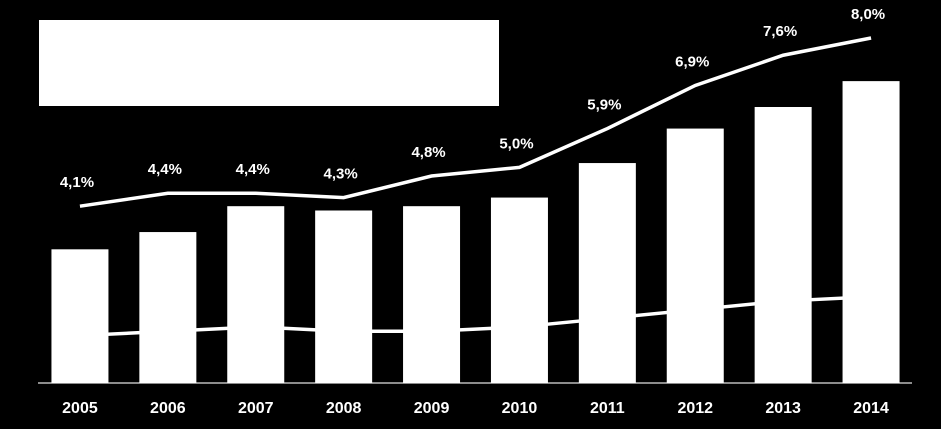 This screenshot has height=429, width=941. What do you see at coordinates (607, 408) in the screenshot?
I see `x-tick-label: 2011` at bounding box center [607, 408].